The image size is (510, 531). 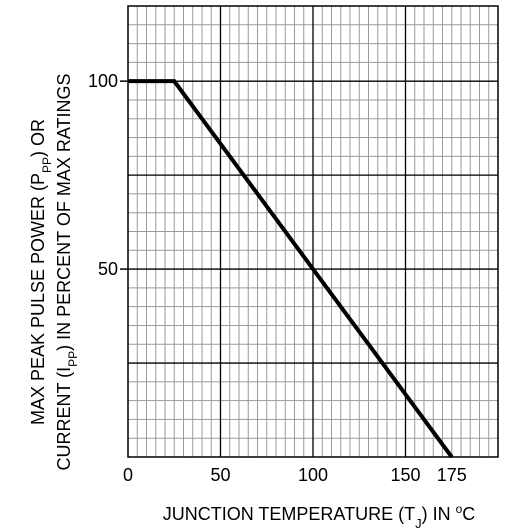 I want to click on y-axis-label-line-1-post: ) OR, so click(x=38, y=138).